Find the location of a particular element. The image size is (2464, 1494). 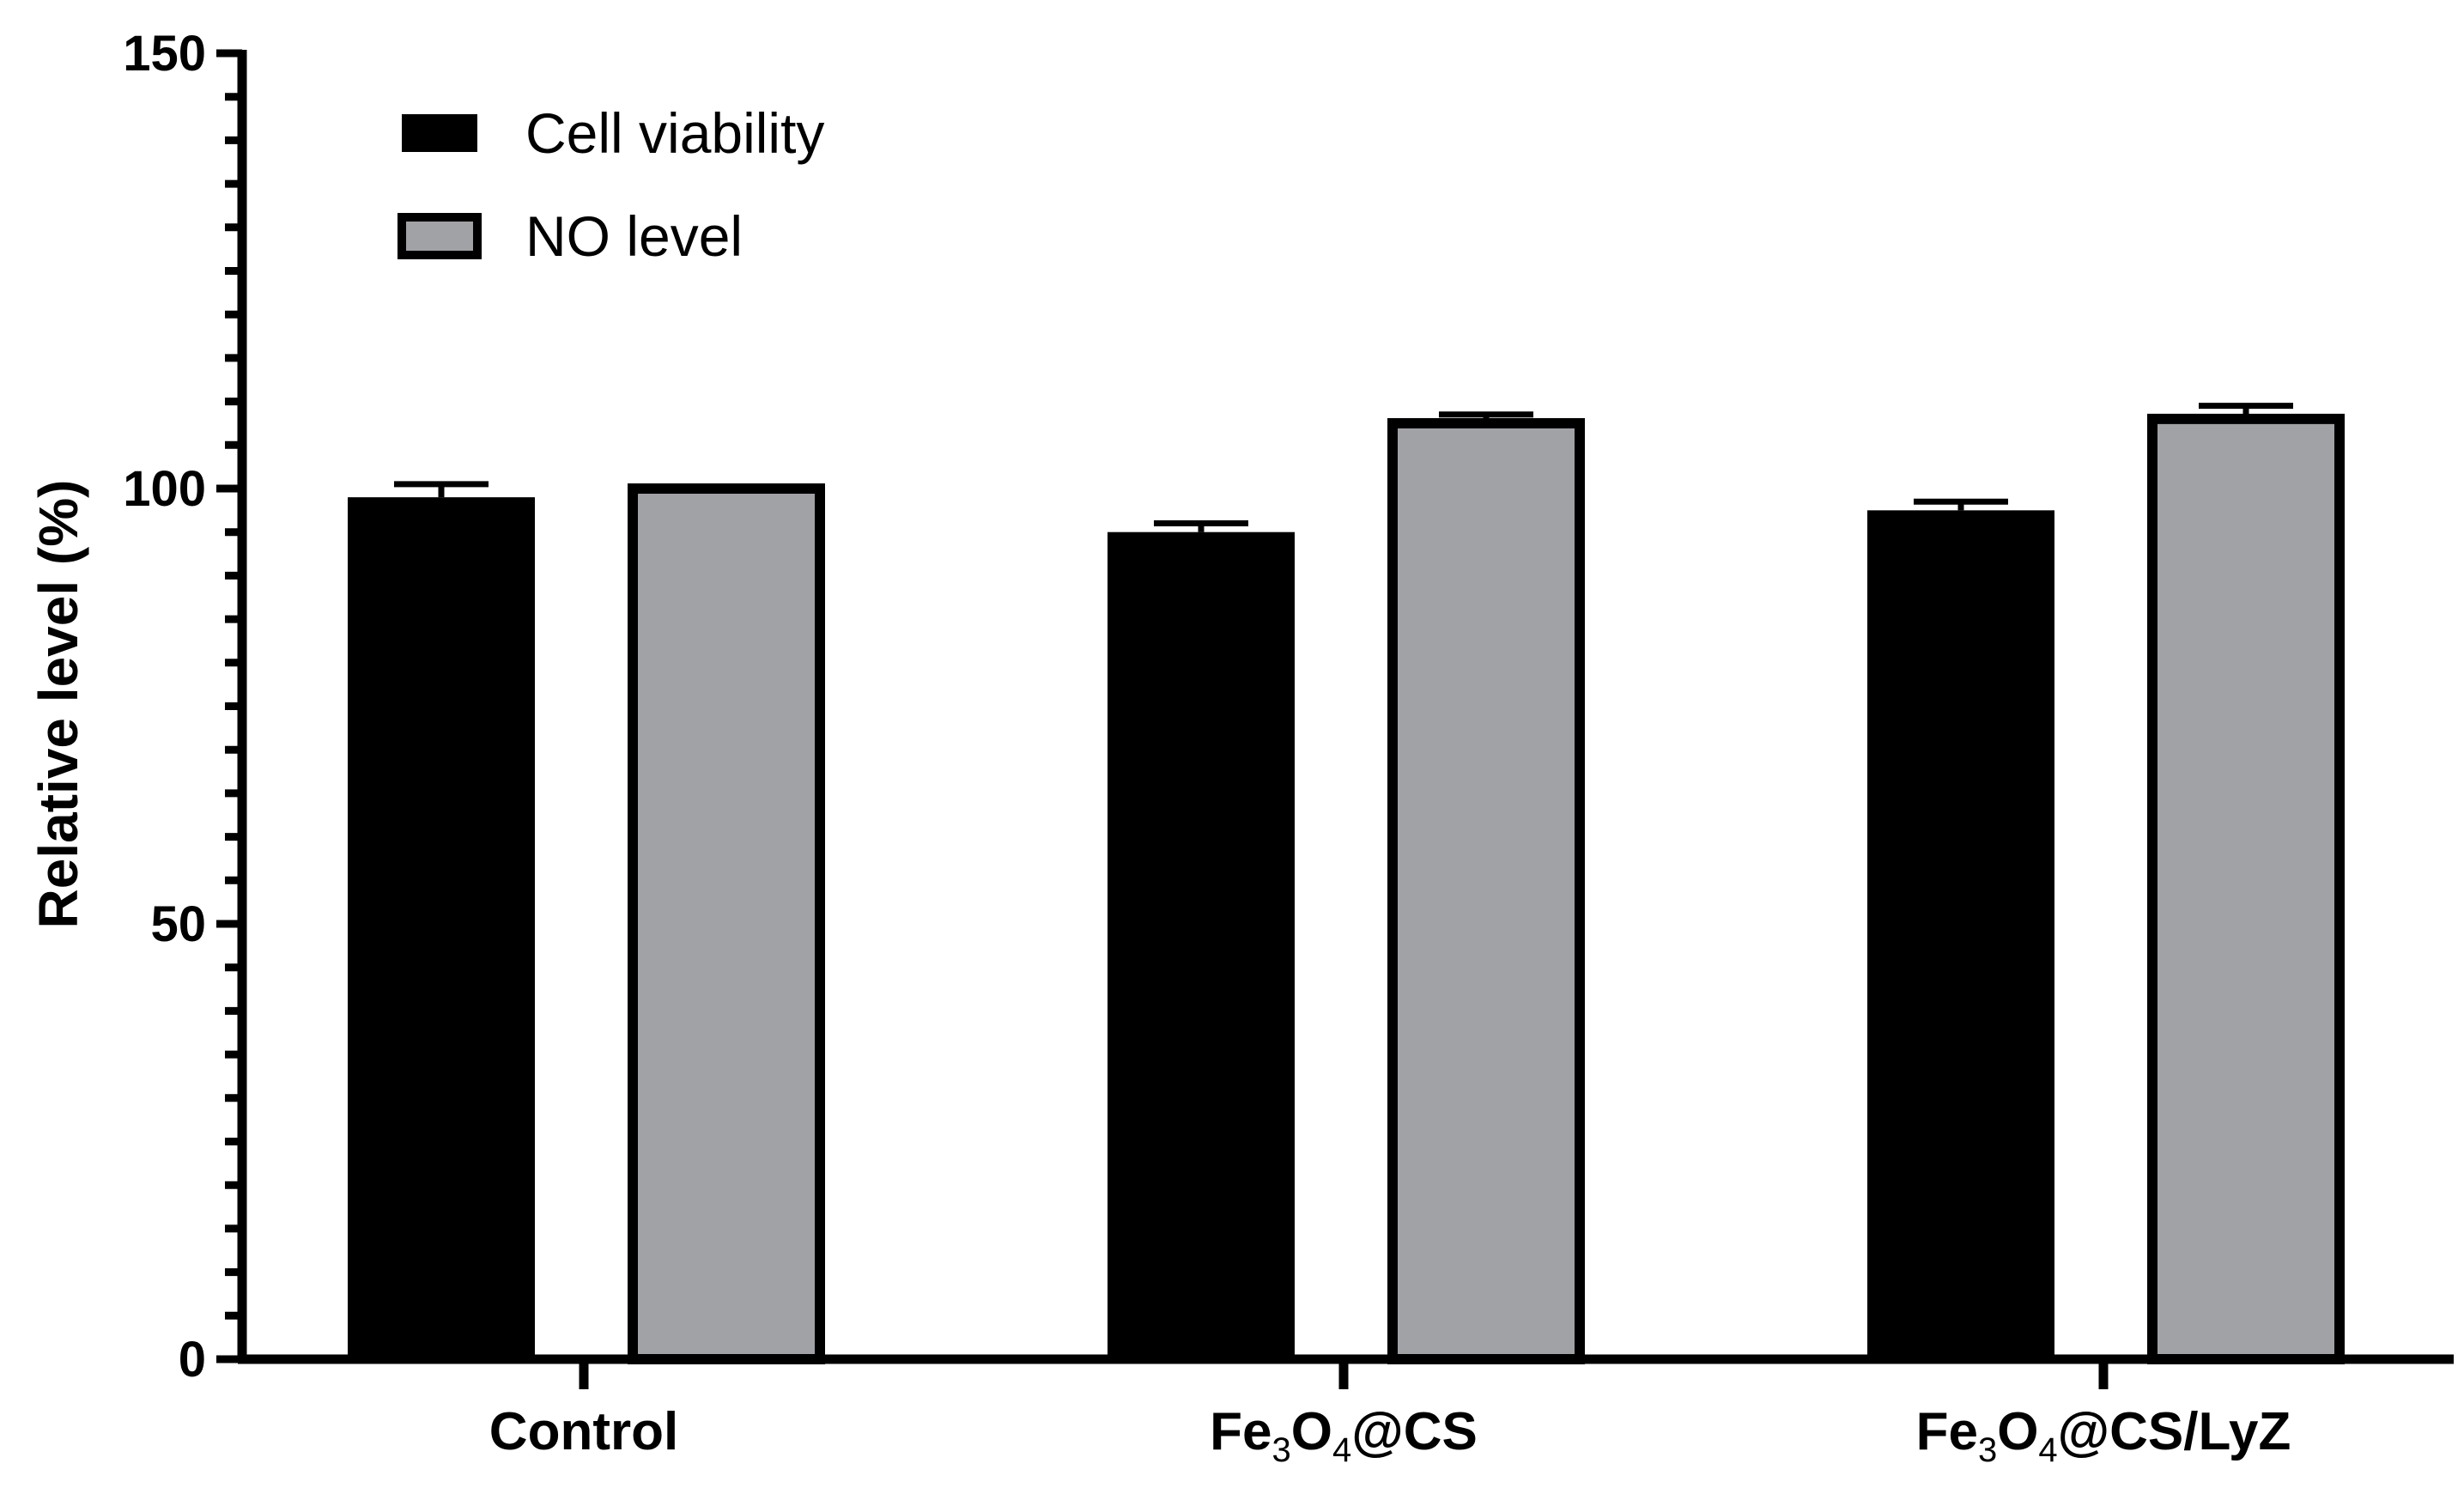

label-part: Control is located at coordinates (583, 1432).